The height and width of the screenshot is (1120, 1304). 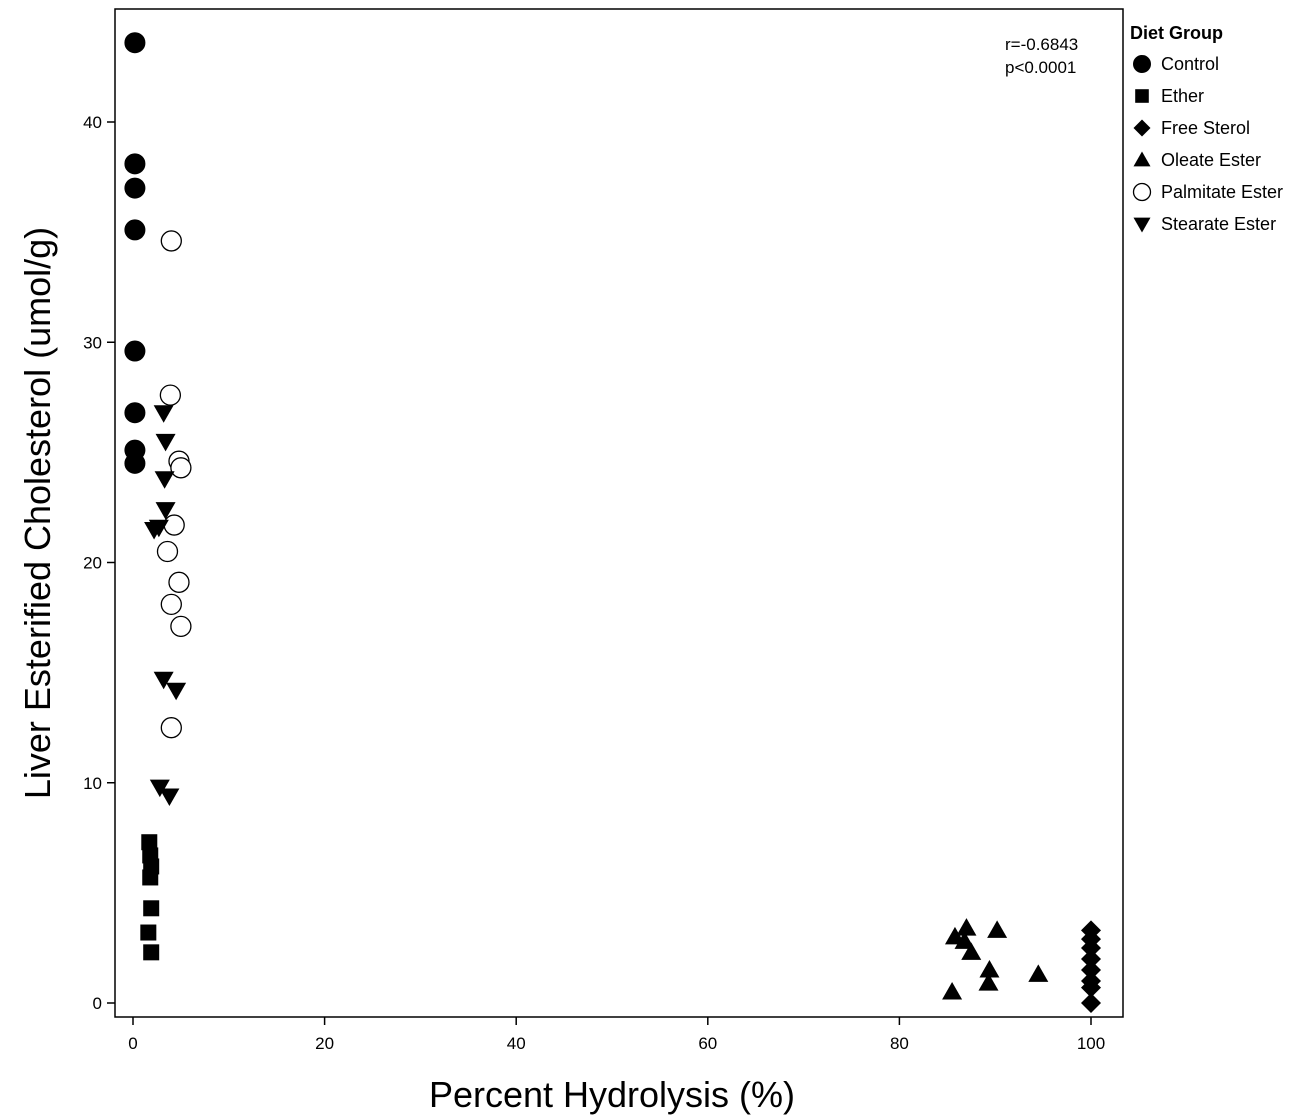 I want to click on series-oleate-ester, so click(x=995, y=959).